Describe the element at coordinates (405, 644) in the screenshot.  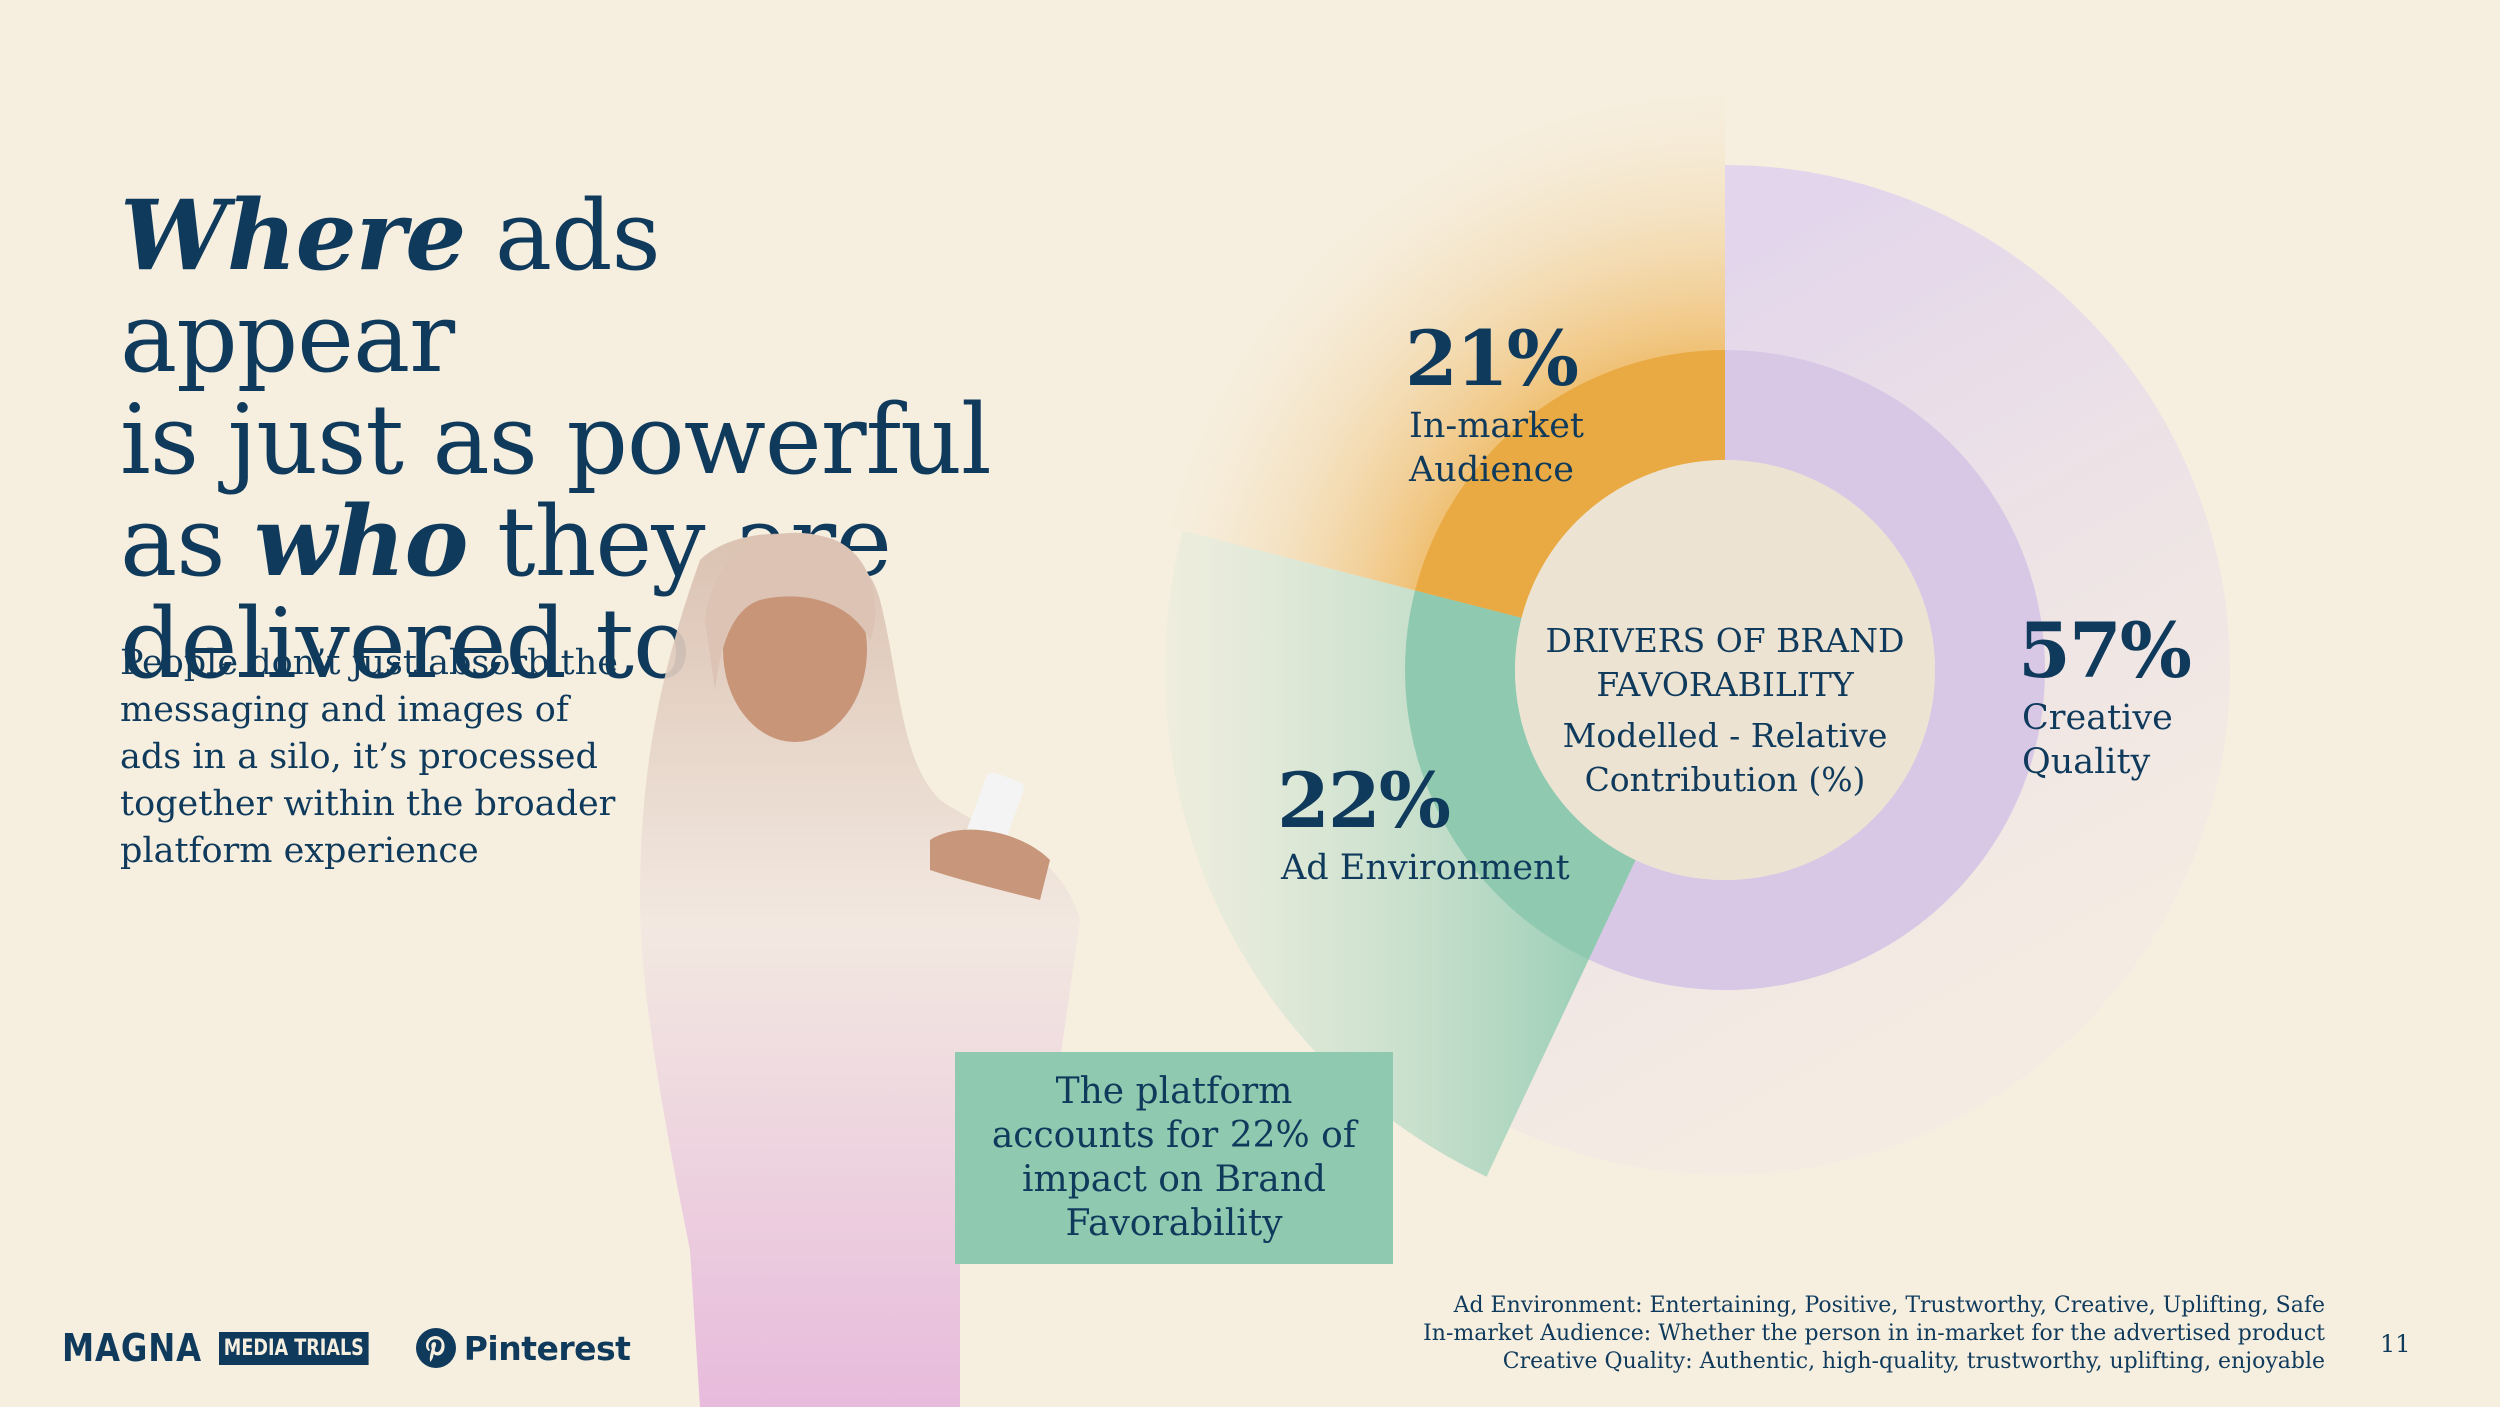
I see `headline-line-4: delivered to` at that location.